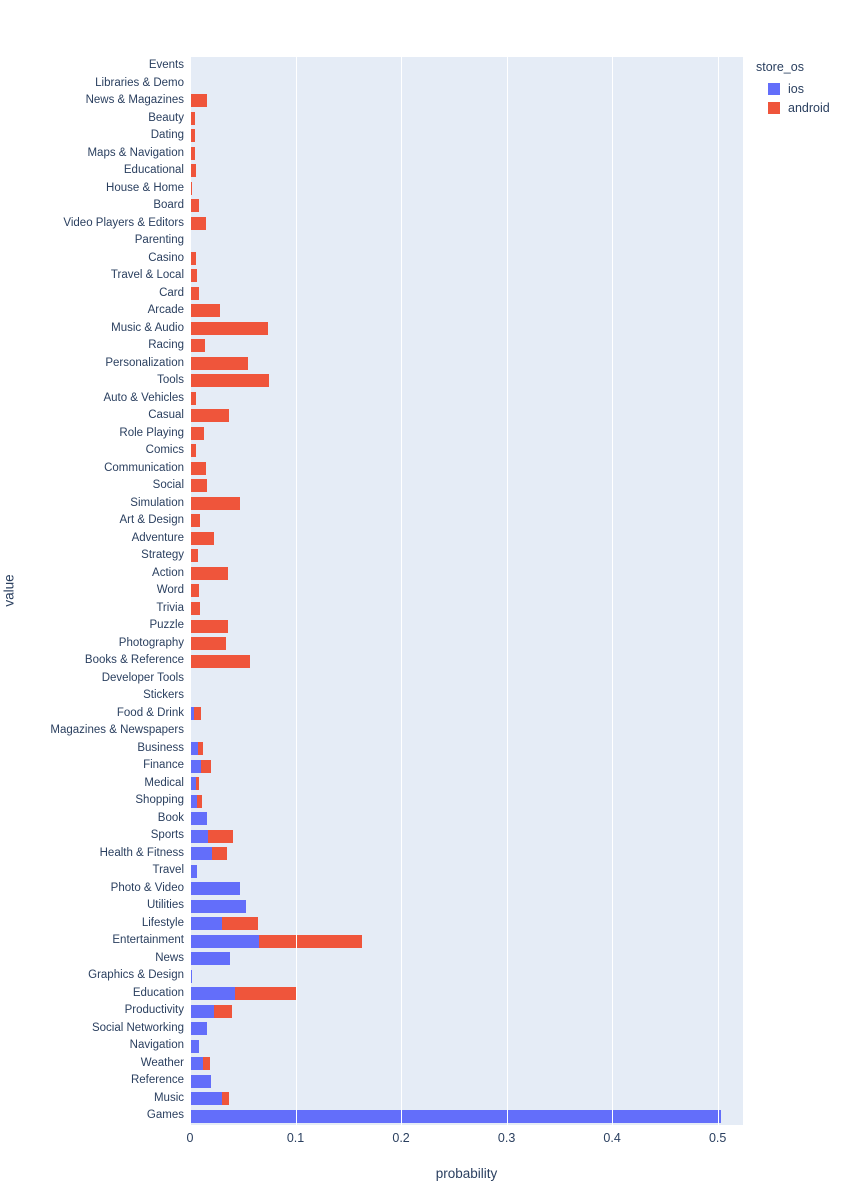  Describe the element at coordinates (144, 362) in the screenshot. I see `category-label: Personalization` at that location.